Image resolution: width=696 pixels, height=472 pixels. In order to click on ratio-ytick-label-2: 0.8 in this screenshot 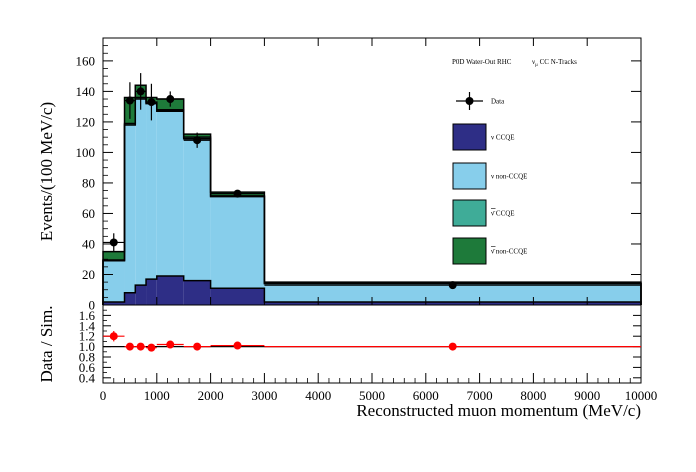, I will do `click(87, 357)`.